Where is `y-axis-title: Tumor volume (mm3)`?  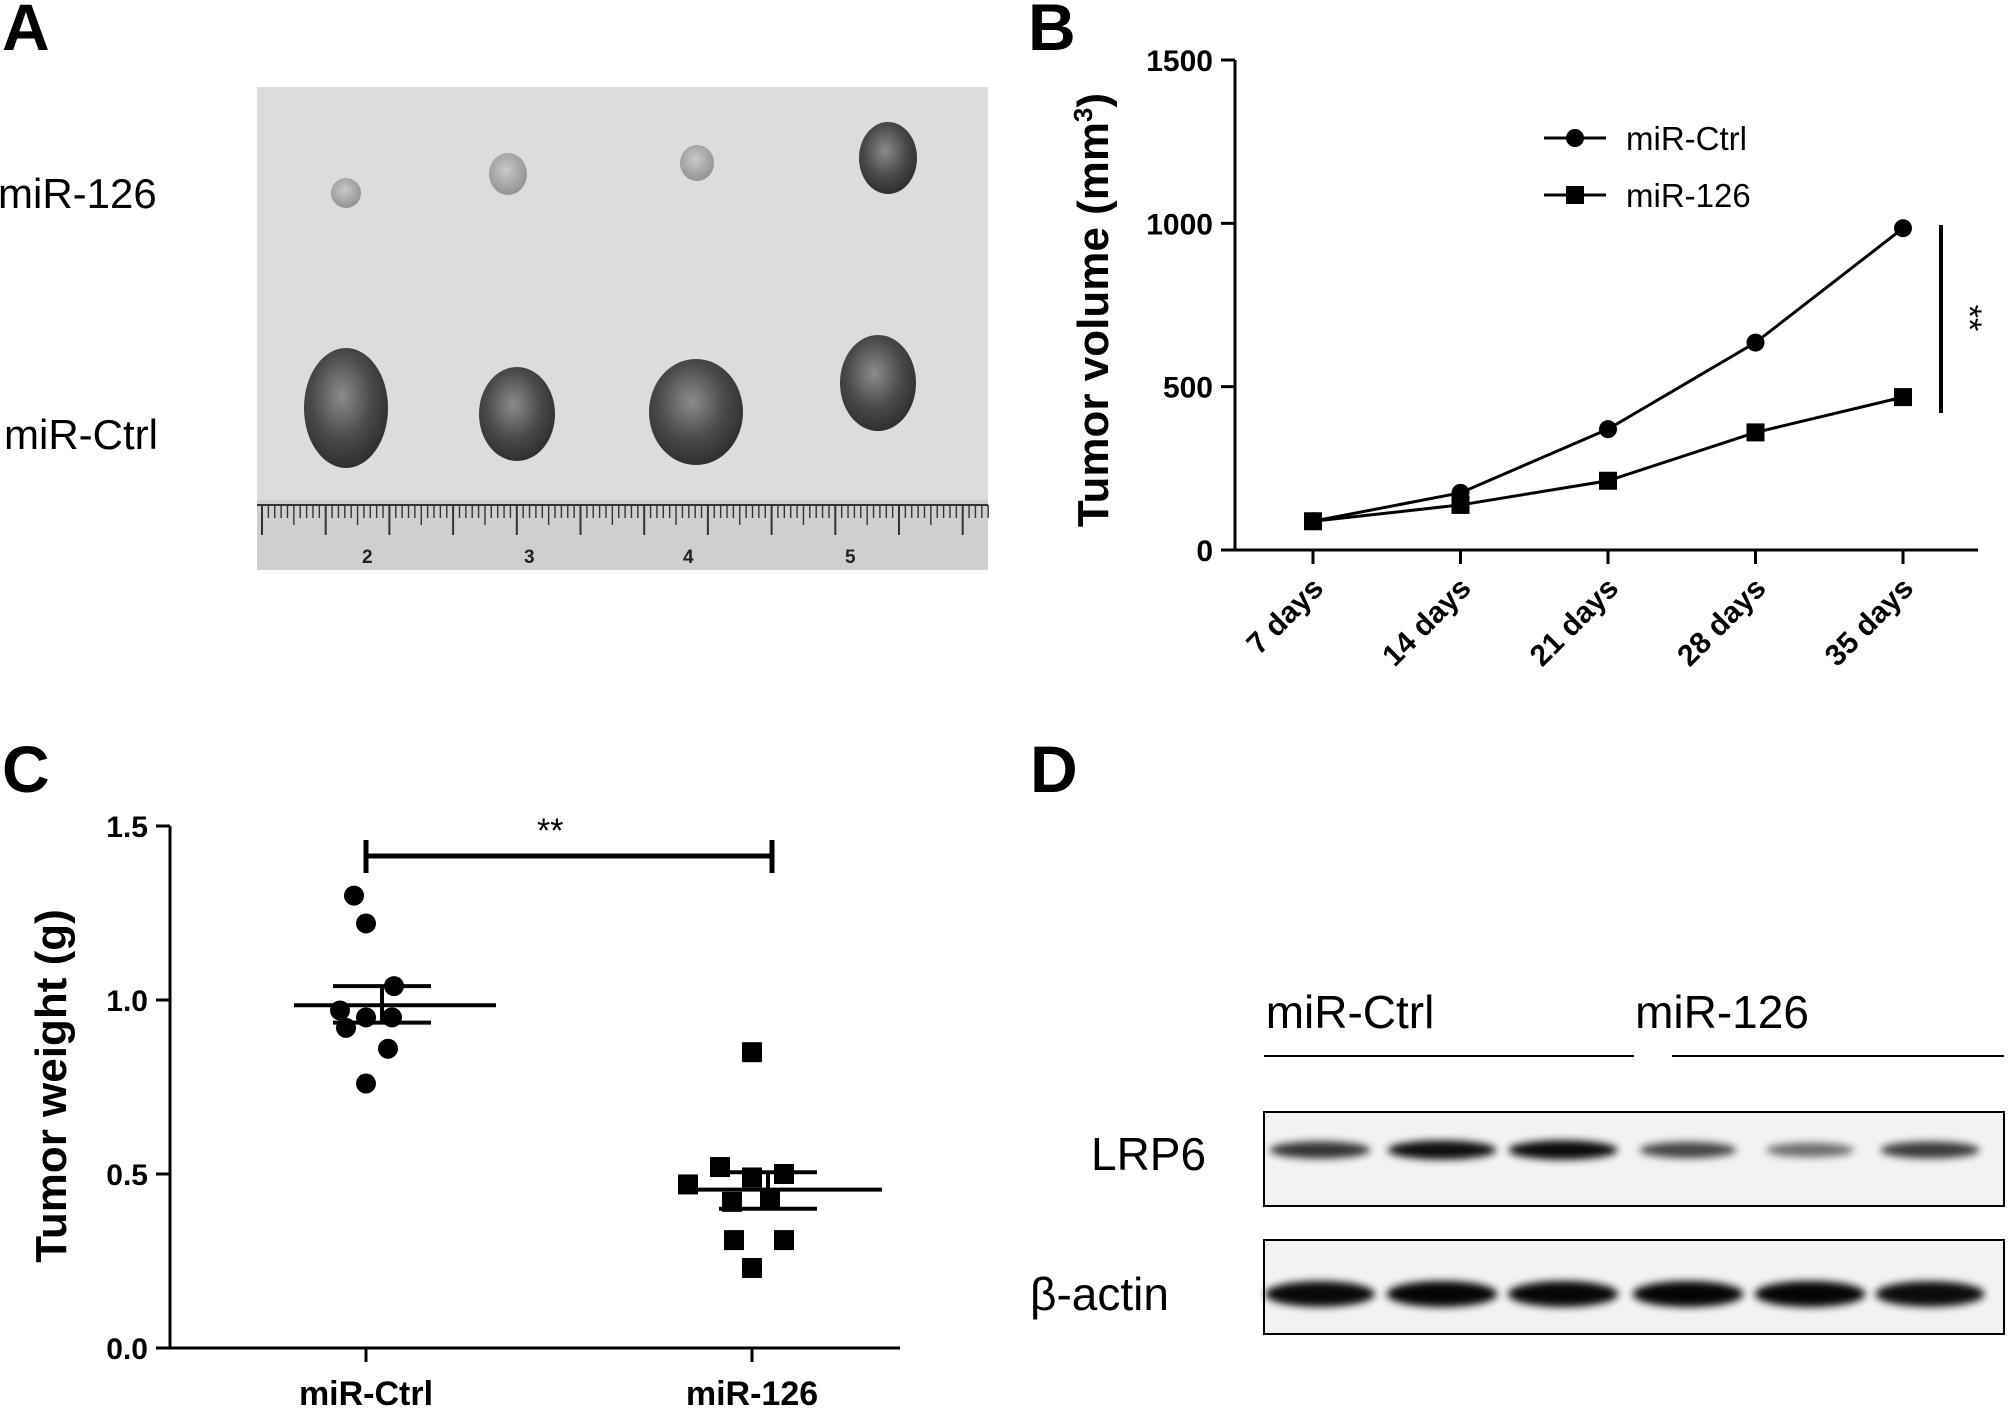 y-axis-title: Tumor volume (mm3) is located at coordinates (1093, 310).